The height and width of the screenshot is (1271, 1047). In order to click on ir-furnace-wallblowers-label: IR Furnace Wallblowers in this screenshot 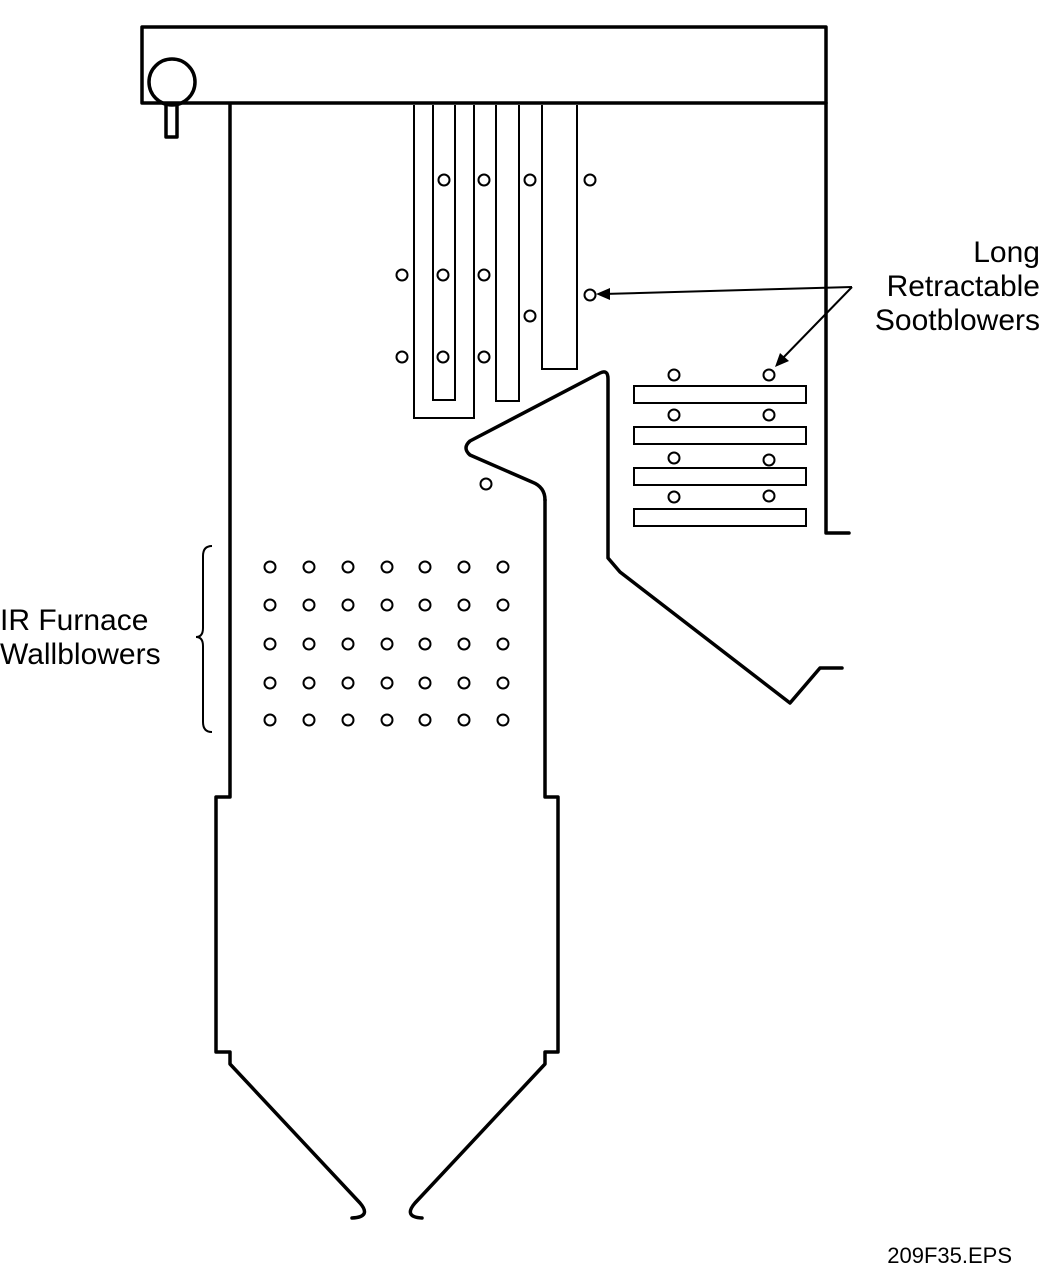, I will do `click(100, 638)`.